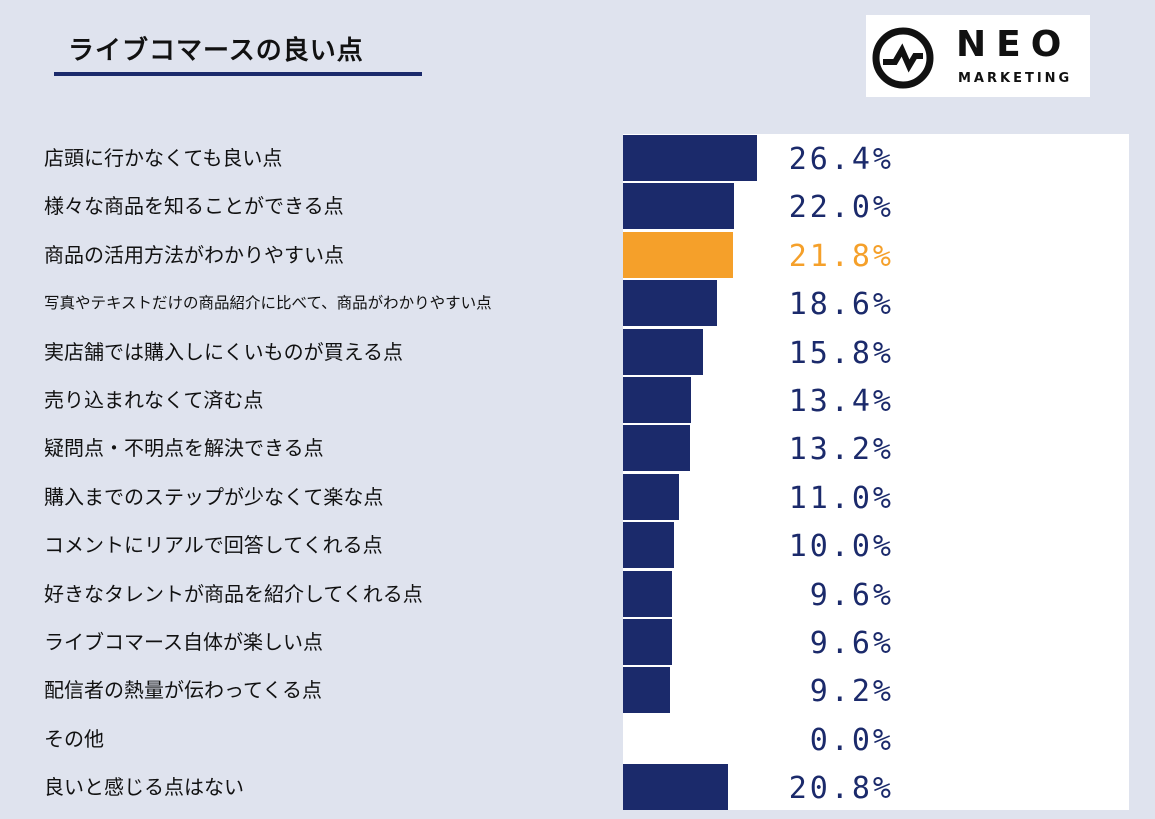 The image size is (1155, 819). What do you see at coordinates (841, 789) in the screenshot?
I see `value-label: 20.8%` at bounding box center [841, 789].